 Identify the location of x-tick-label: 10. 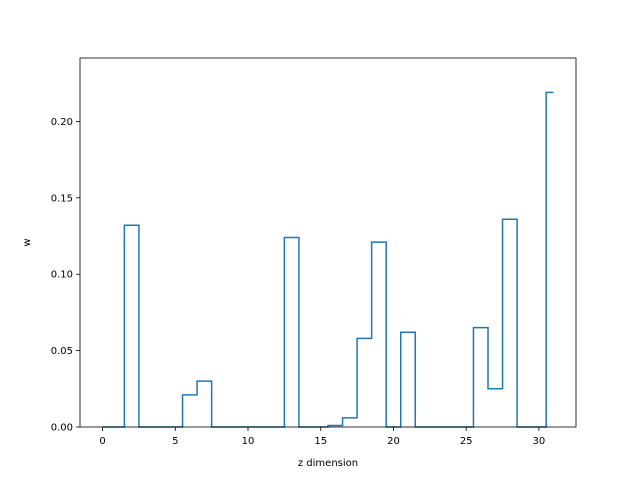
(248, 441).